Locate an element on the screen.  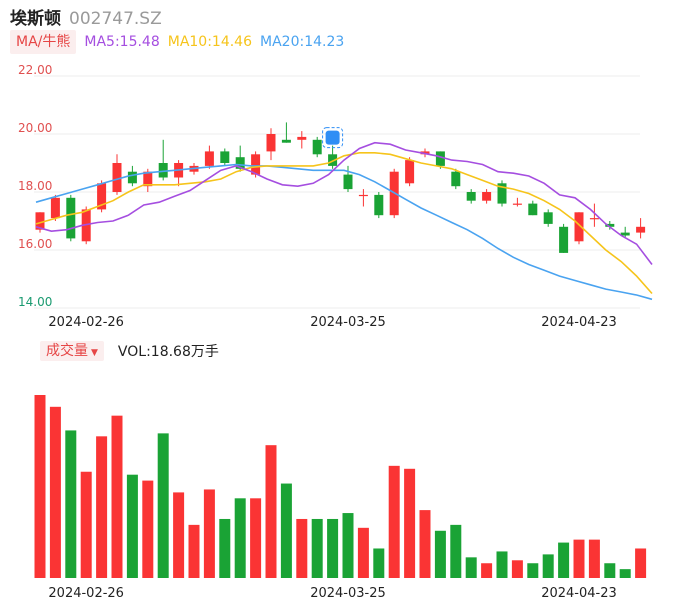
volume-tag-label: 成交量 is located at coordinates (67, 351).